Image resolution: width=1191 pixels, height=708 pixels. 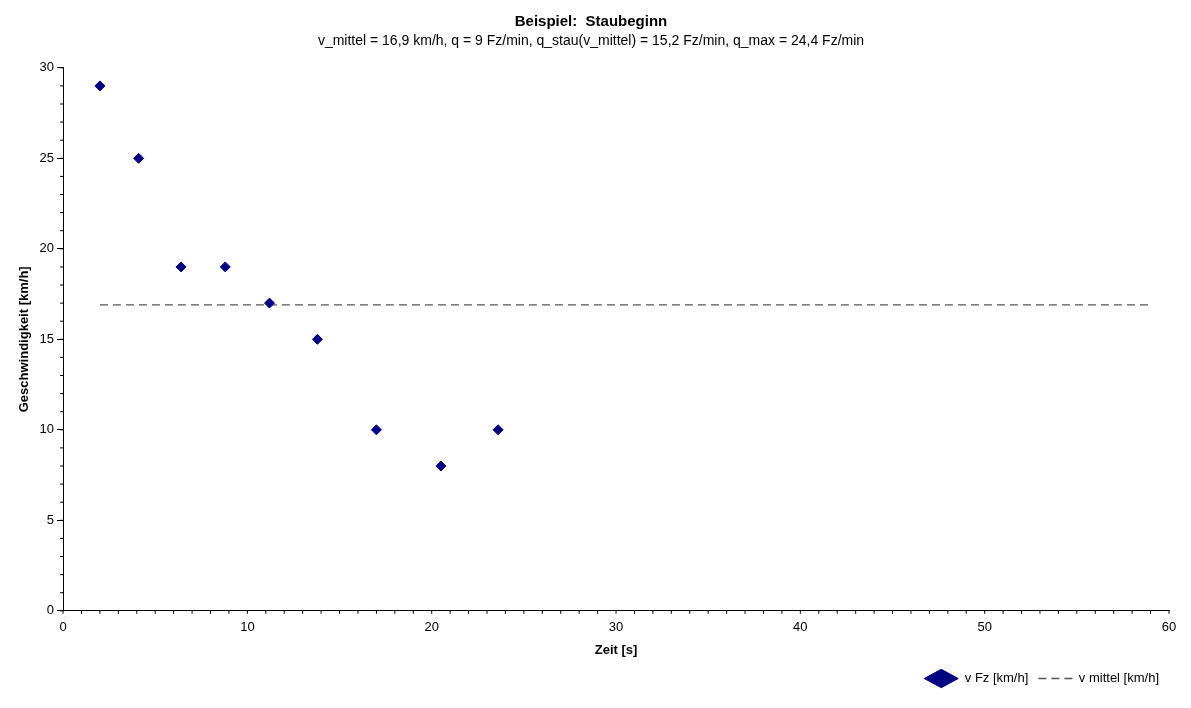 I want to click on x-axis-title: Zeit [s], so click(x=616, y=649).